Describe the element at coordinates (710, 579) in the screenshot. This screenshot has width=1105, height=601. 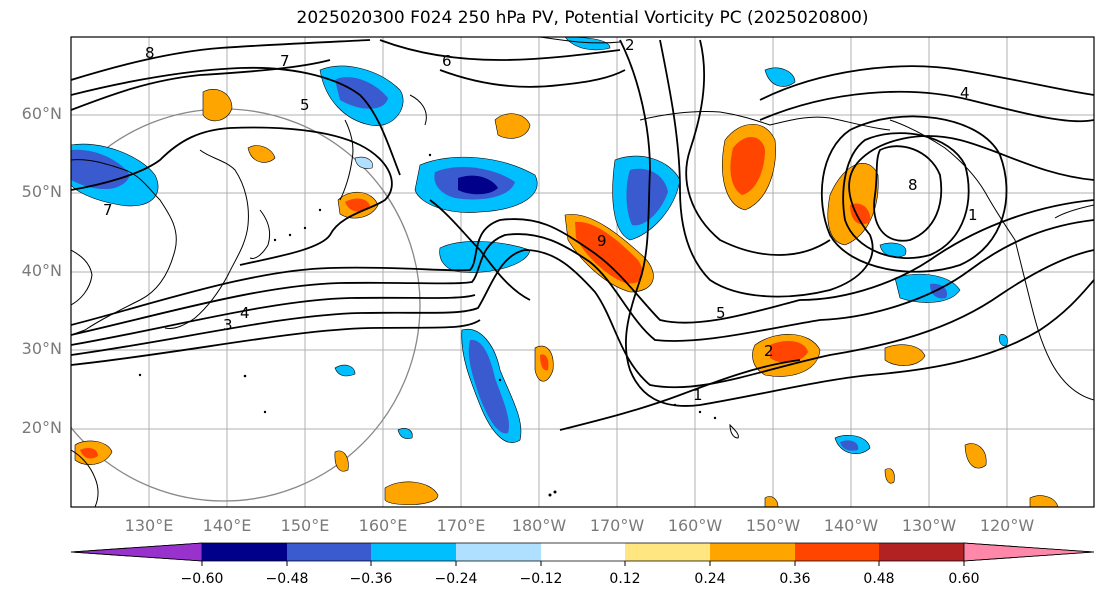
I see `colorbar-tick-label: 0.24` at that location.